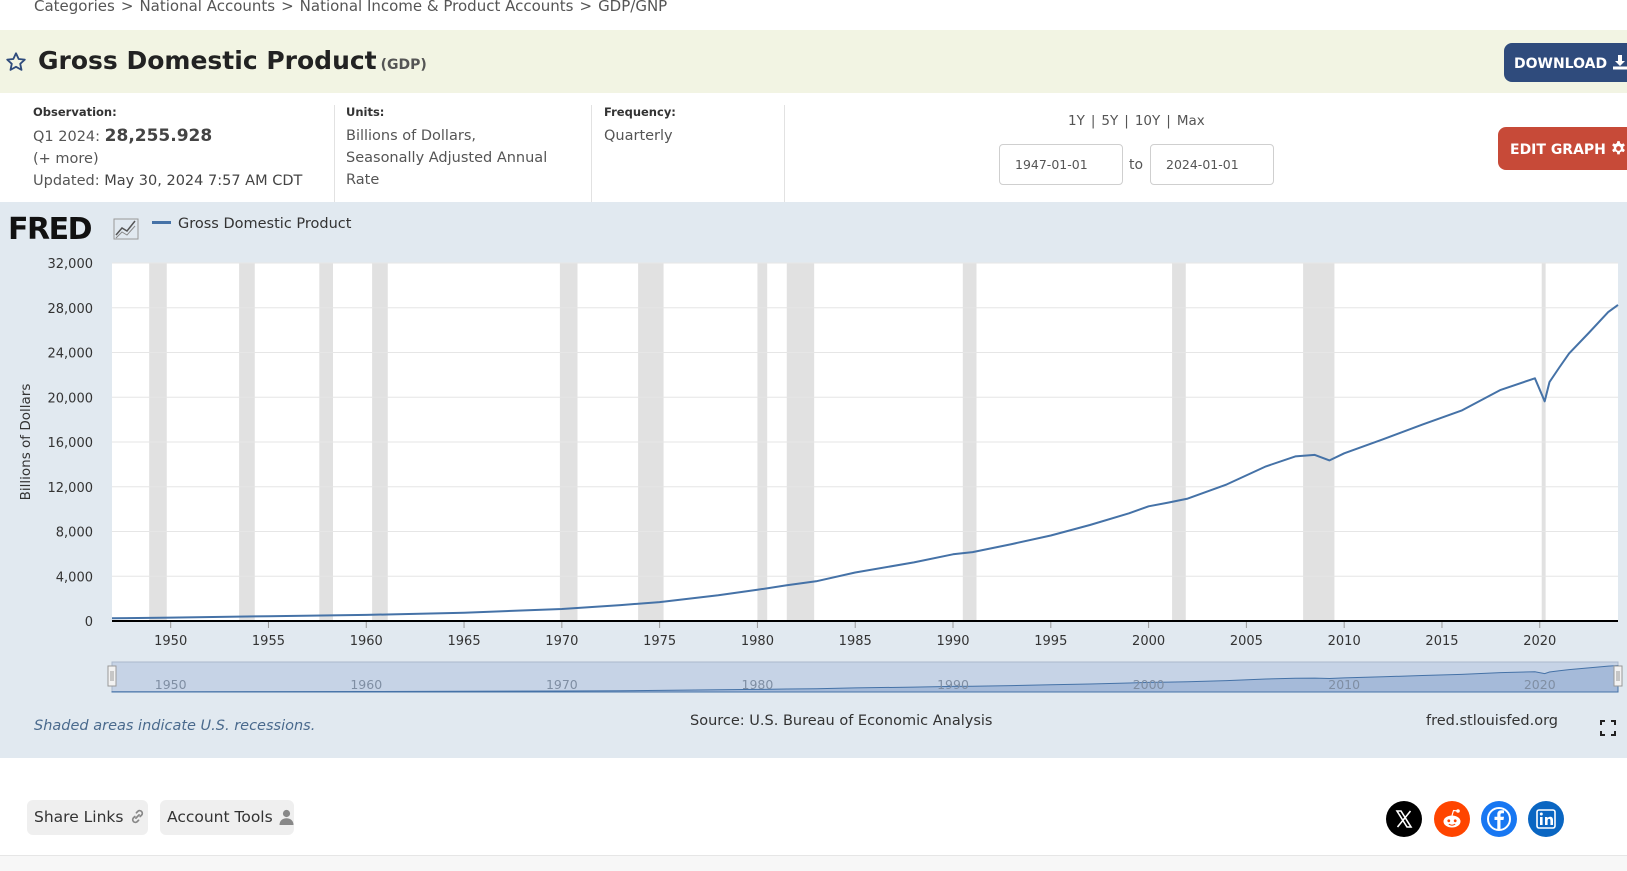  Describe the element at coordinates (640, 112) in the screenshot. I see `frequency-label: Frequency:` at that location.